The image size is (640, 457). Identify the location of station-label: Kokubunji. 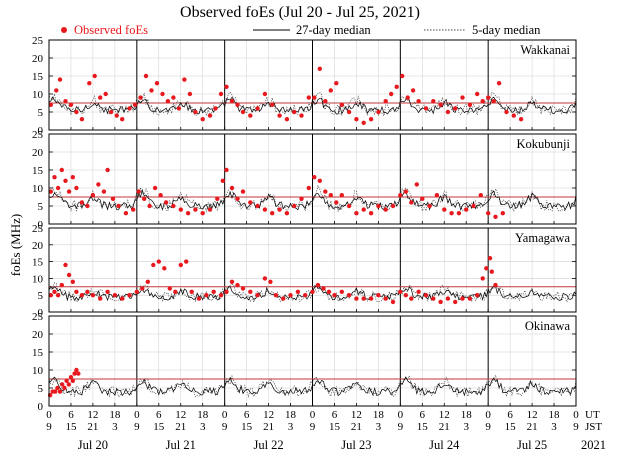
(544, 144).